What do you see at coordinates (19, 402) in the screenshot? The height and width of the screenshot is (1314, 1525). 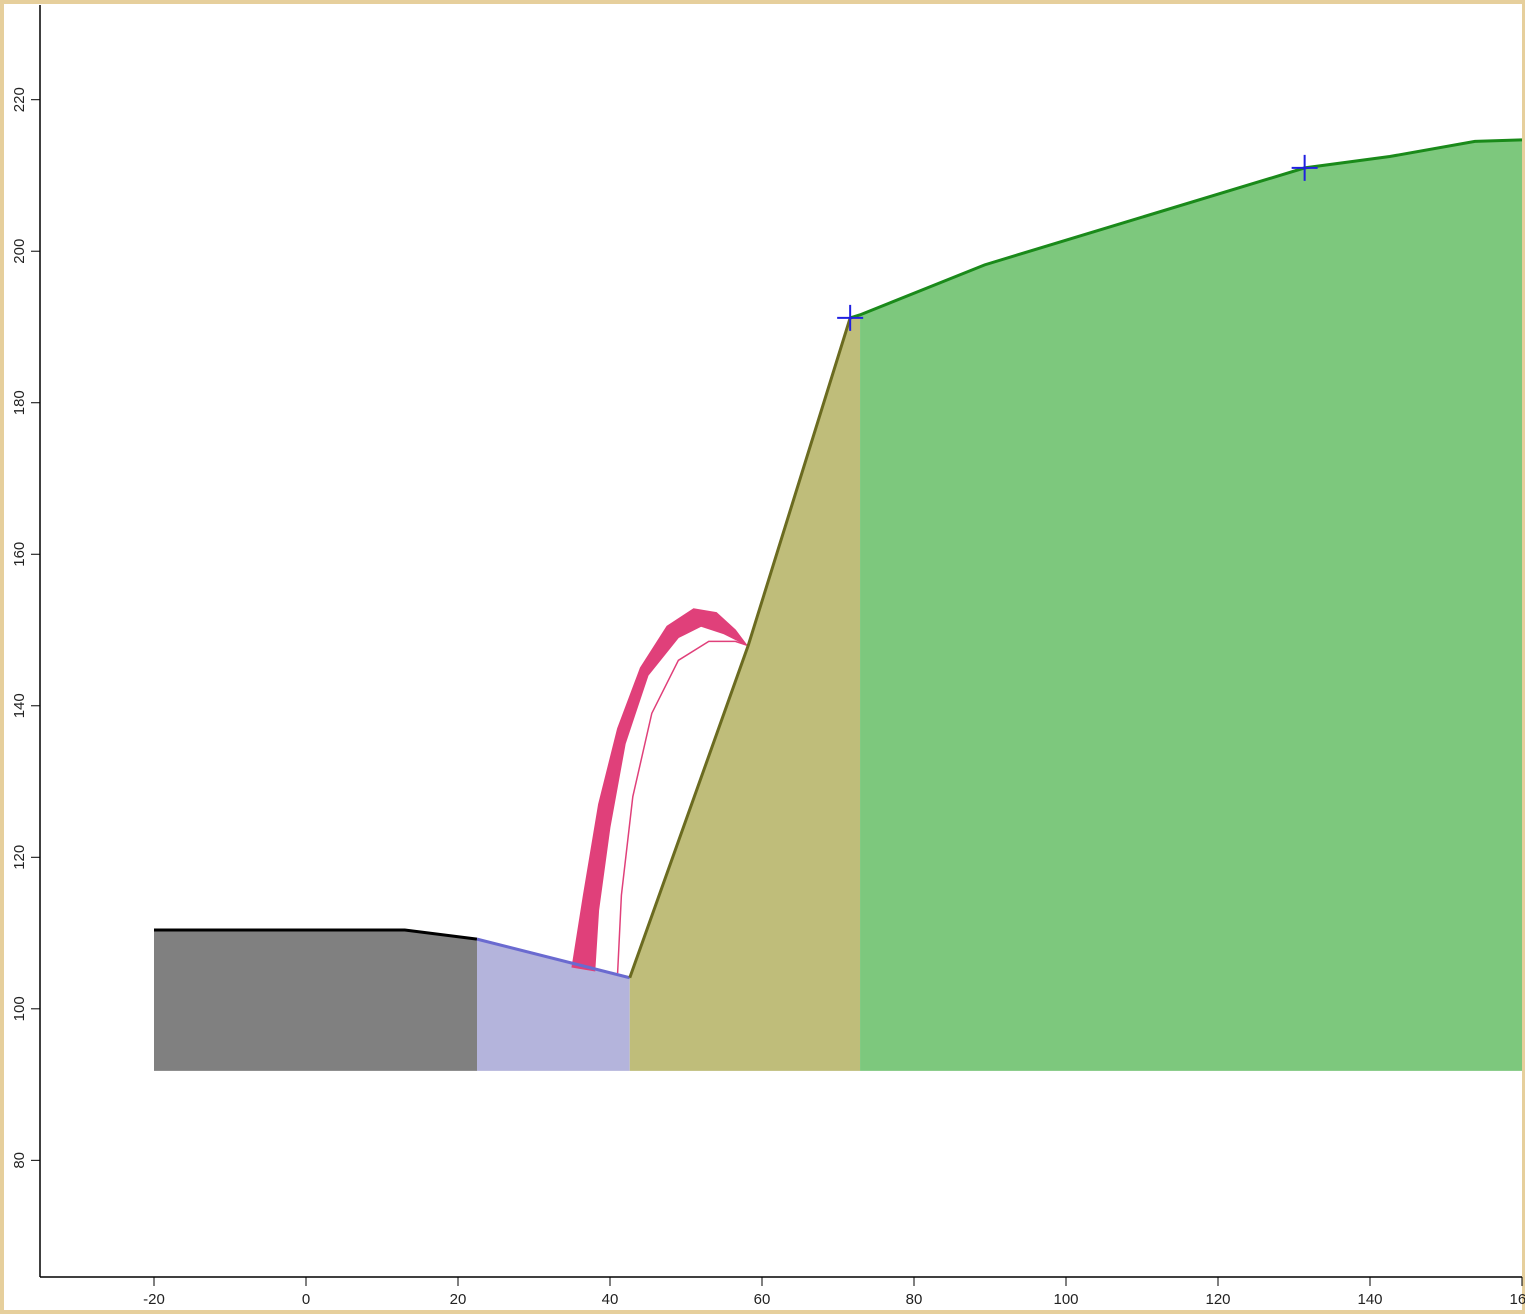 I see `y-tick-label: 180` at bounding box center [19, 402].